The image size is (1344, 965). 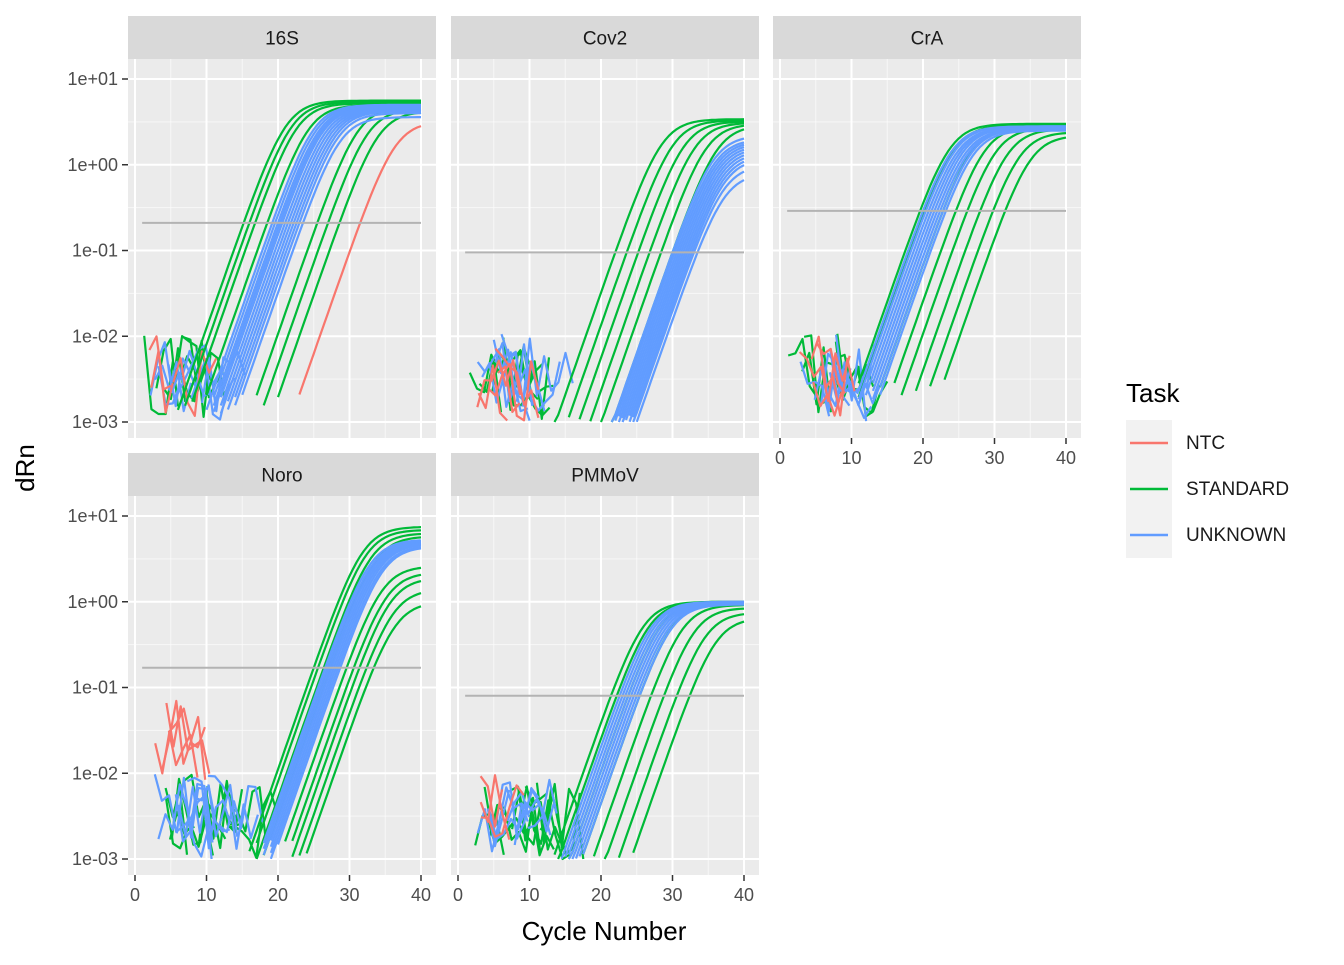 What do you see at coordinates (25, 468) in the screenshot?
I see `y-axis-label: dRn` at bounding box center [25, 468].